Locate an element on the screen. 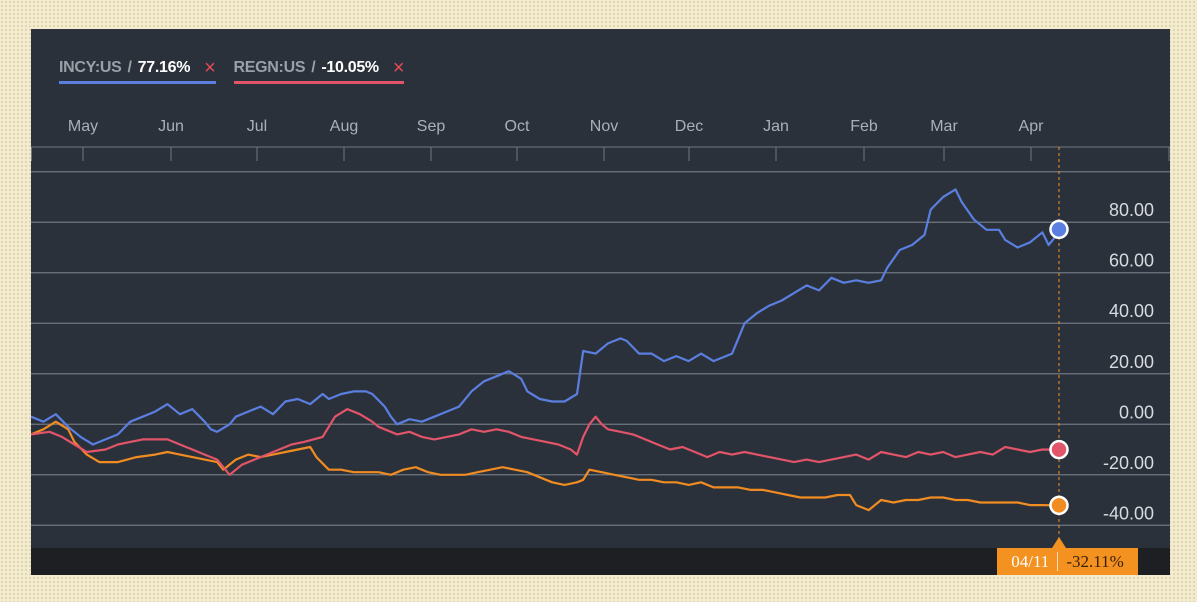 This screenshot has height=602, width=1197. crosshair-badge: 04/11 -32.11% is located at coordinates (1067, 561).